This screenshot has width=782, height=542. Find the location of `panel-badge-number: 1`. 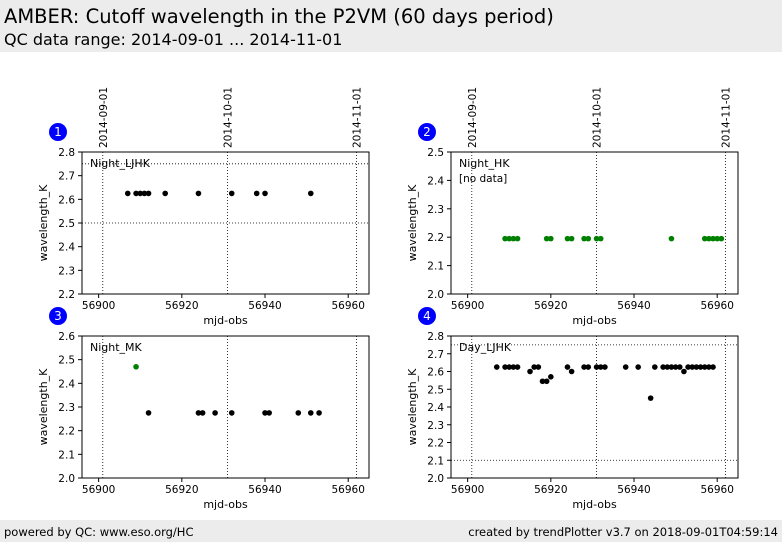

panel-badge-number: 1 is located at coordinates (58, 132).